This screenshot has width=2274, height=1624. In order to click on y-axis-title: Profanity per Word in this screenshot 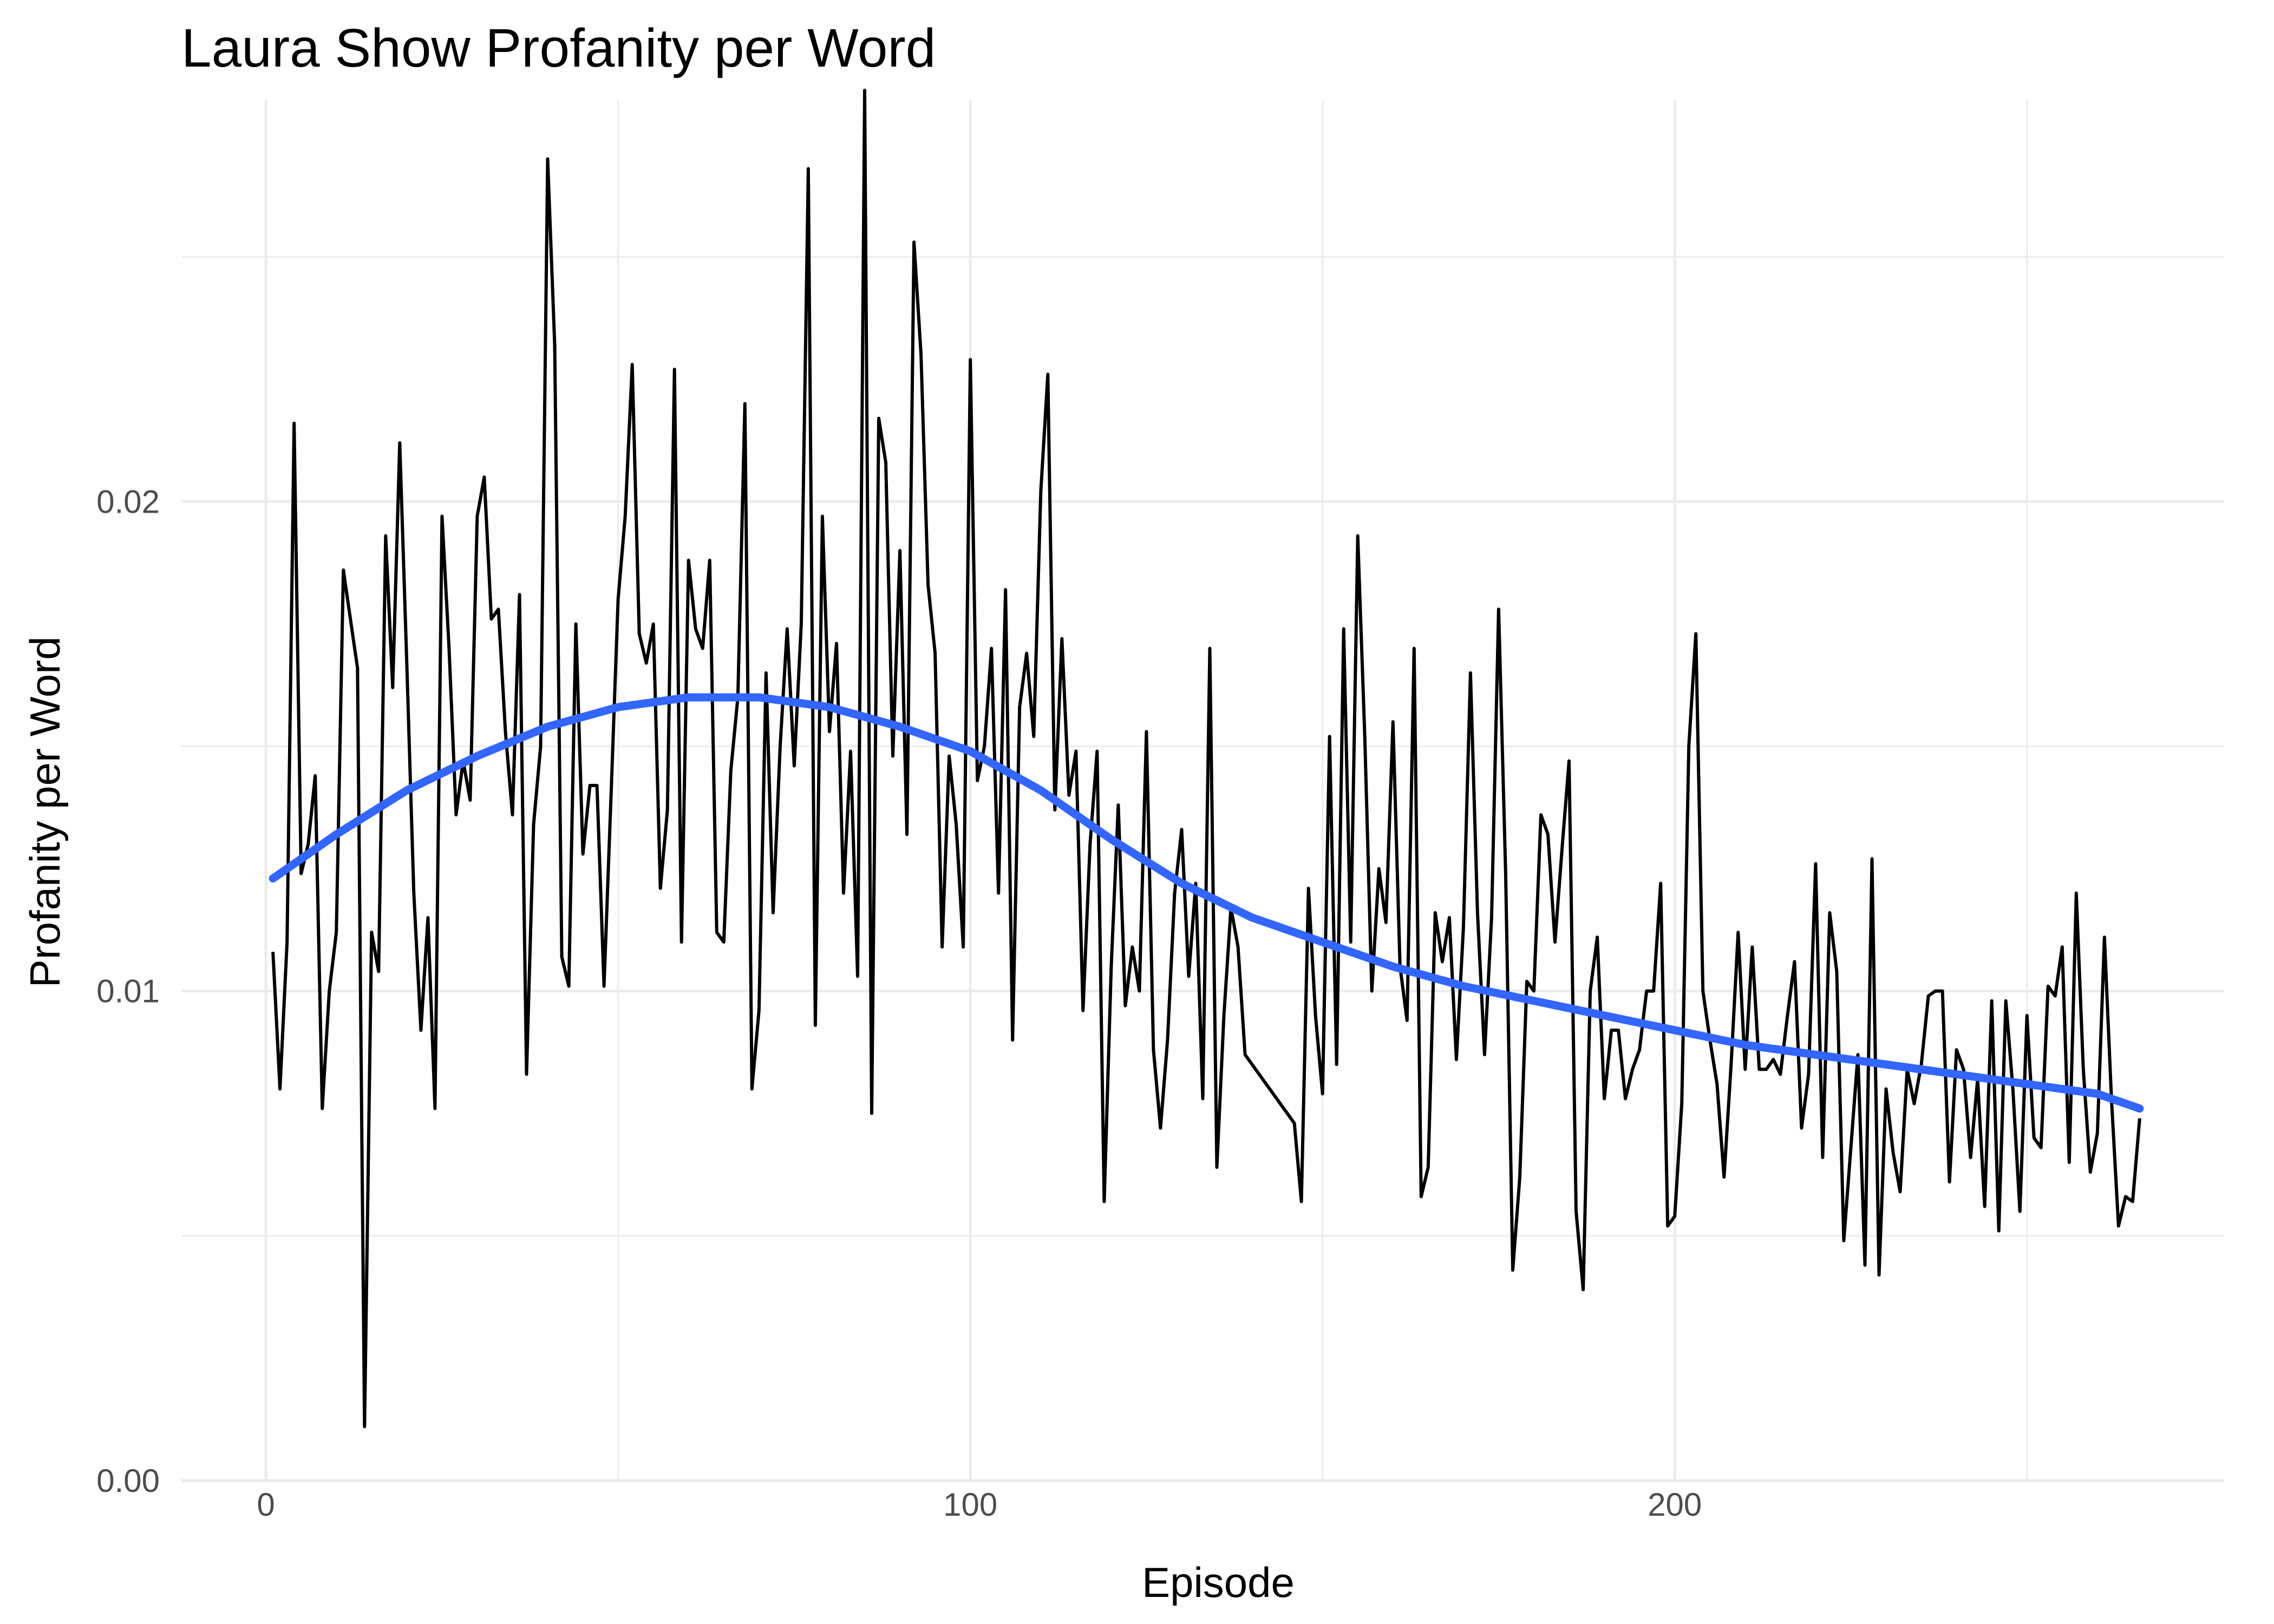, I will do `click(45, 812)`.